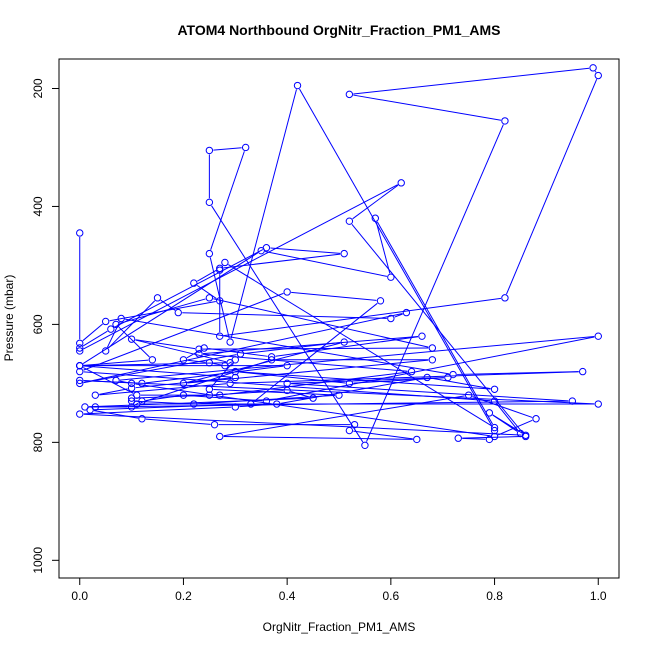 Image resolution: width=650 pixels, height=655 pixels. I want to click on x-tick-label: 0.6, so click(391, 596).